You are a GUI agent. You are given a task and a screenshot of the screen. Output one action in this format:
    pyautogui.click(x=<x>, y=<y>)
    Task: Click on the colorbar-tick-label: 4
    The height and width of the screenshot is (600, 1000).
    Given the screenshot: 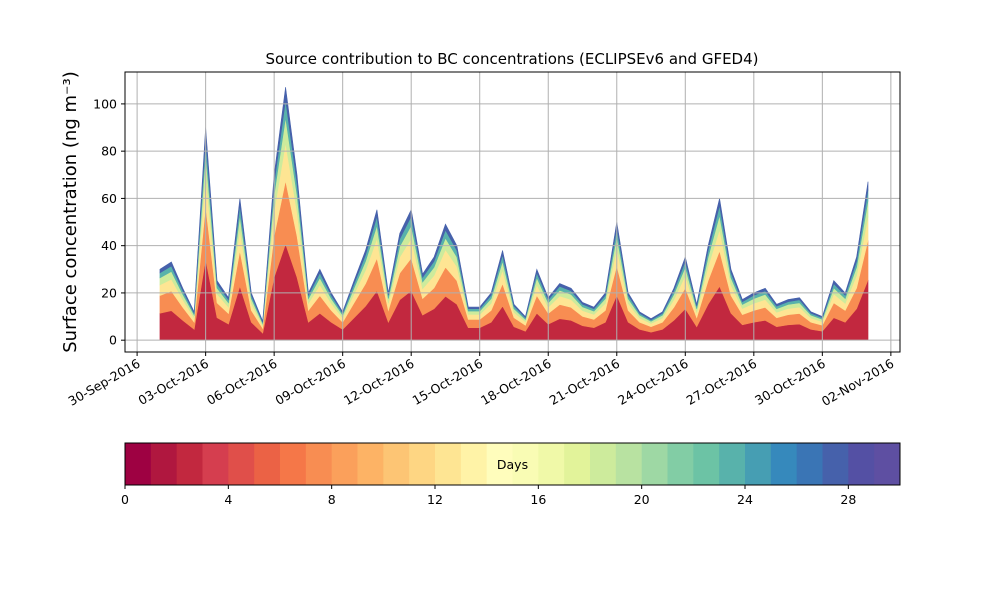 What is the action you would take?
    pyautogui.click(x=228, y=499)
    